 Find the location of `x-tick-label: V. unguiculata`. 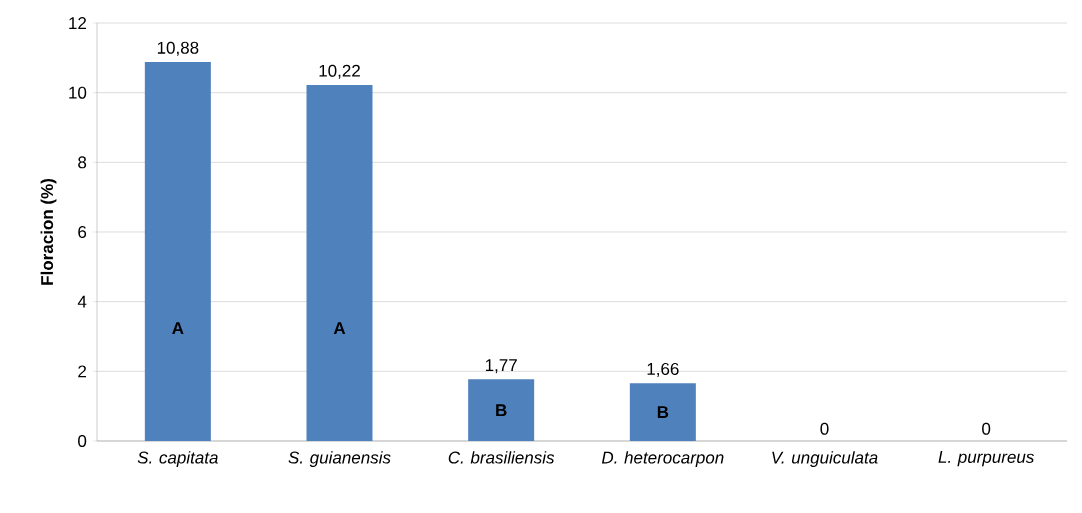

x-tick-label: V. unguiculata is located at coordinates (825, 459).